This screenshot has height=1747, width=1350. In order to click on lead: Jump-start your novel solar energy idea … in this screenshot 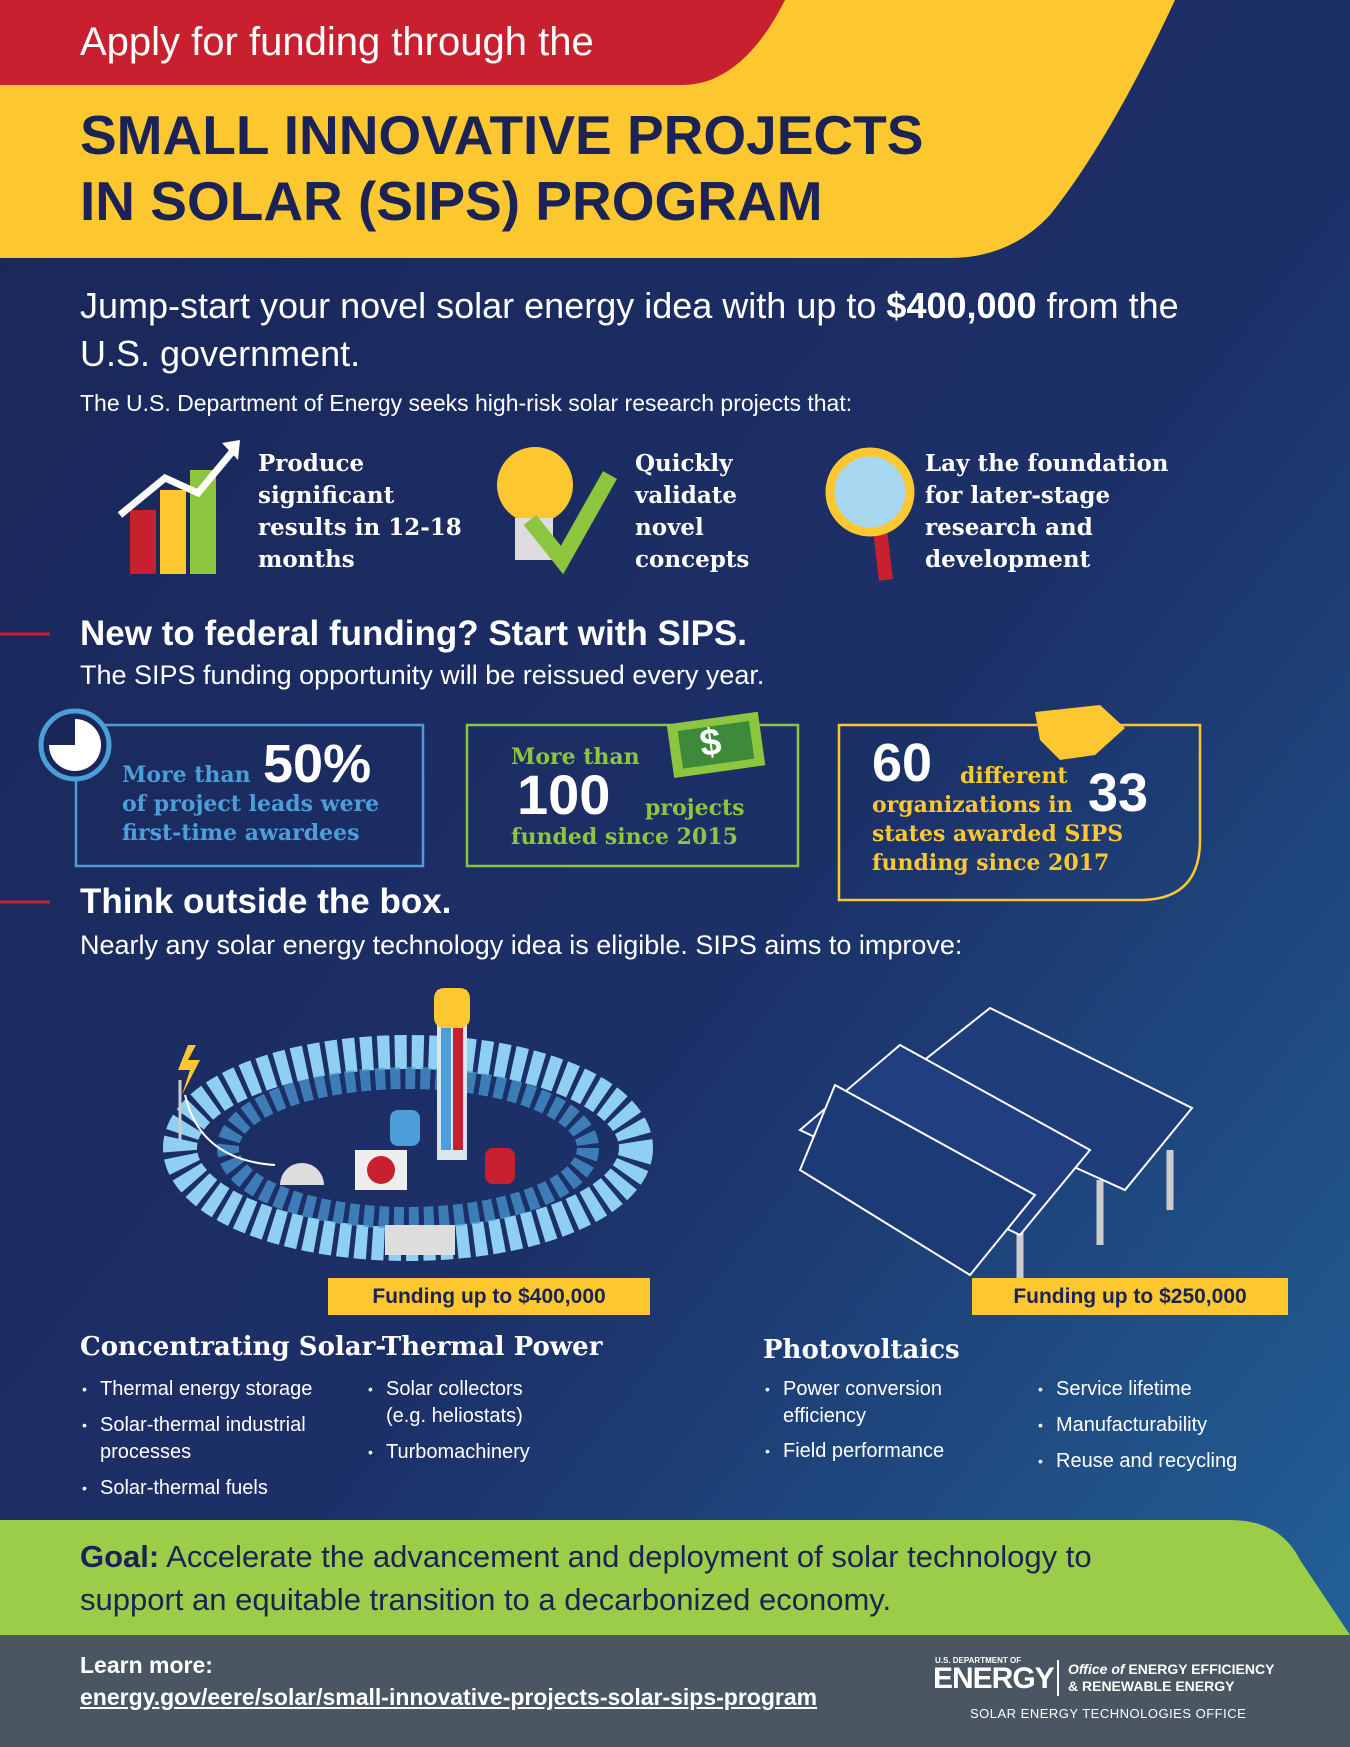, I will do `click(660, 330)`.